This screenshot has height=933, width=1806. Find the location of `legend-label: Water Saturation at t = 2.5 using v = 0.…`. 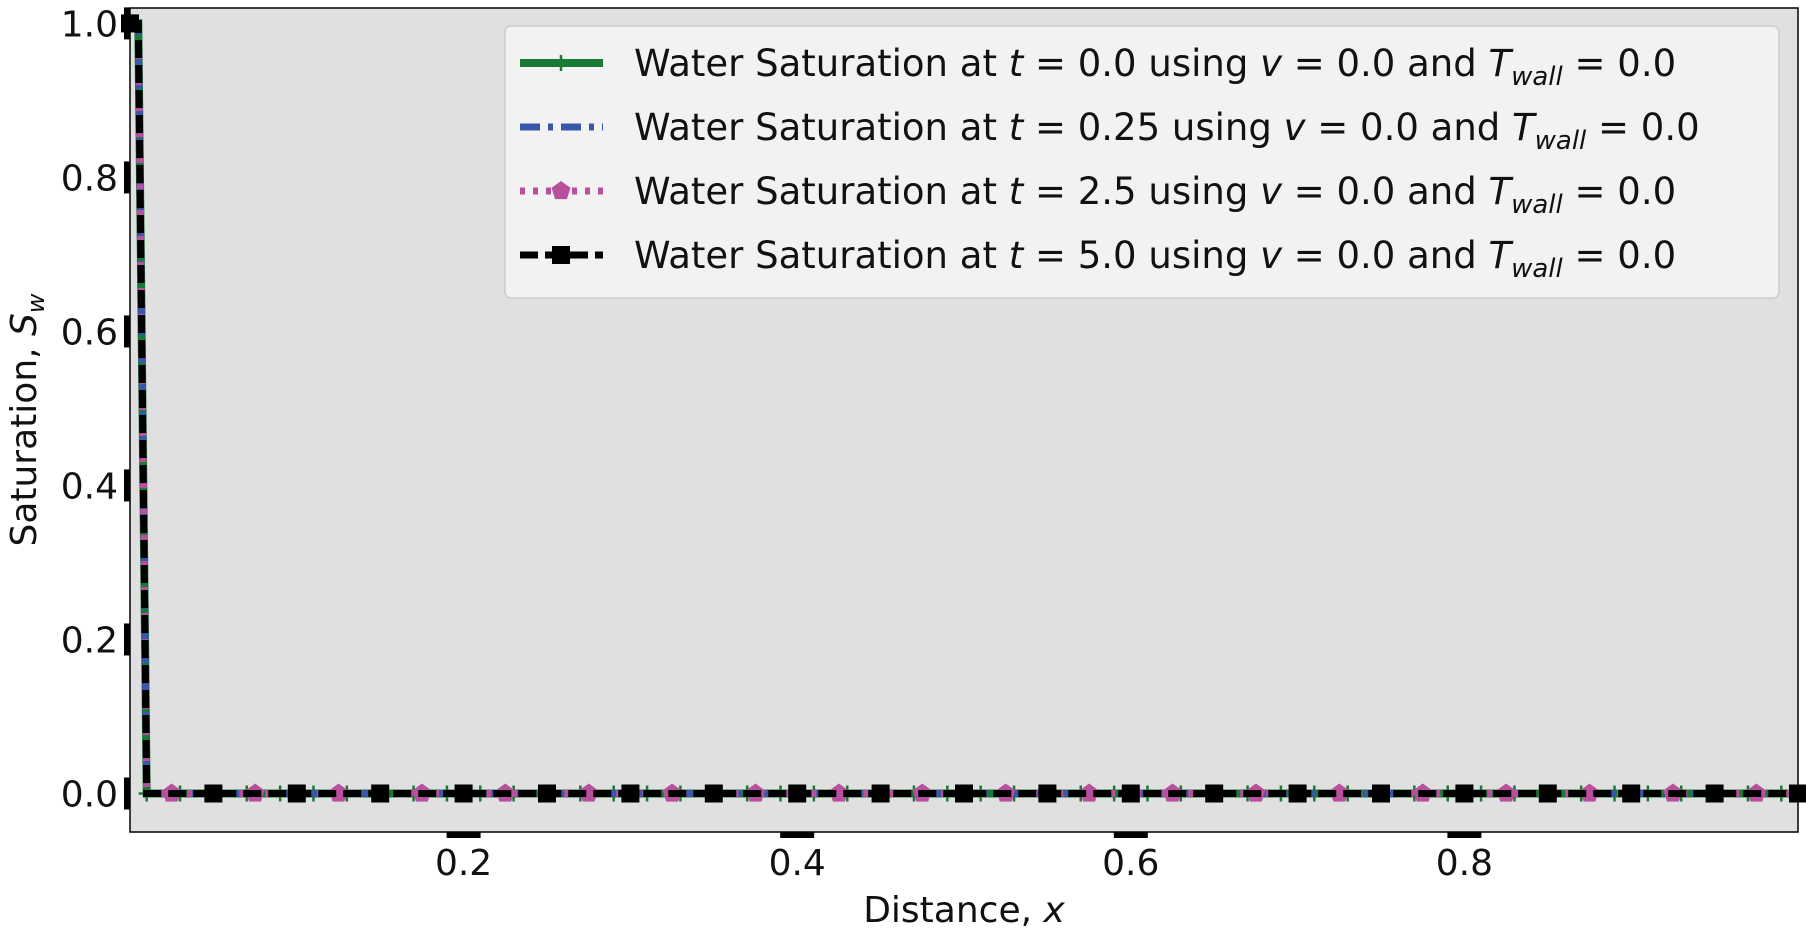

legend-label: Water Saturation at t = 2.5 using v = 0.… is located at coordinates (1155, 195).